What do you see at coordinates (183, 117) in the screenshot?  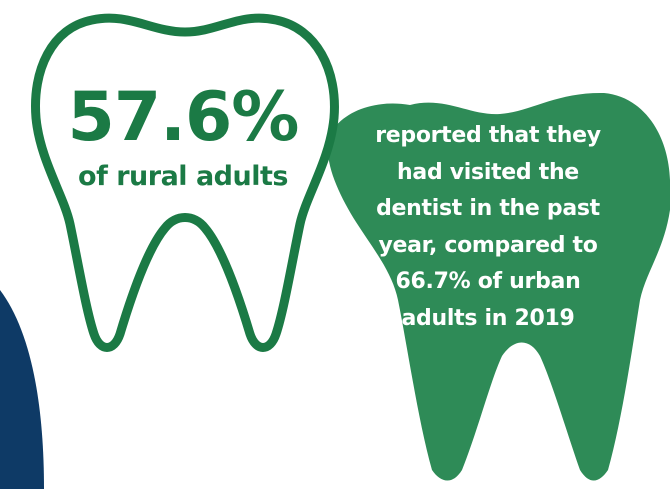 I see `stat-percent: 57.6%` at bounding box center [183, 117].